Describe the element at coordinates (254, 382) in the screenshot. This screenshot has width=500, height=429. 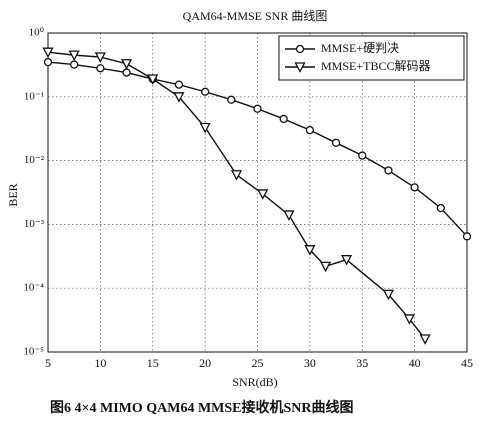
I see `x-axis-label: SNR(dB)` at that location.